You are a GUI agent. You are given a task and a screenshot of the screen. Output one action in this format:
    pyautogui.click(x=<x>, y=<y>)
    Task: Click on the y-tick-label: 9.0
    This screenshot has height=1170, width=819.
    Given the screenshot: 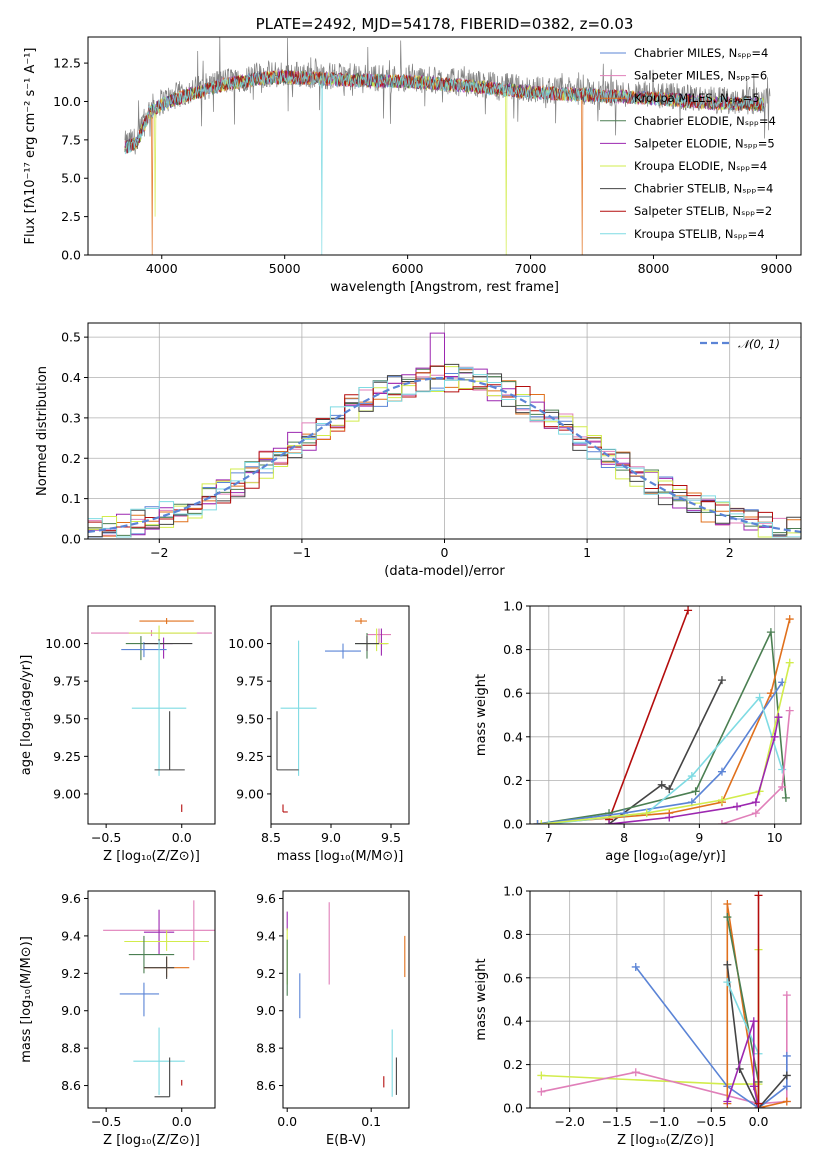 What is the action you would take?
    pyautogui.click(x=71, y=1010)
    